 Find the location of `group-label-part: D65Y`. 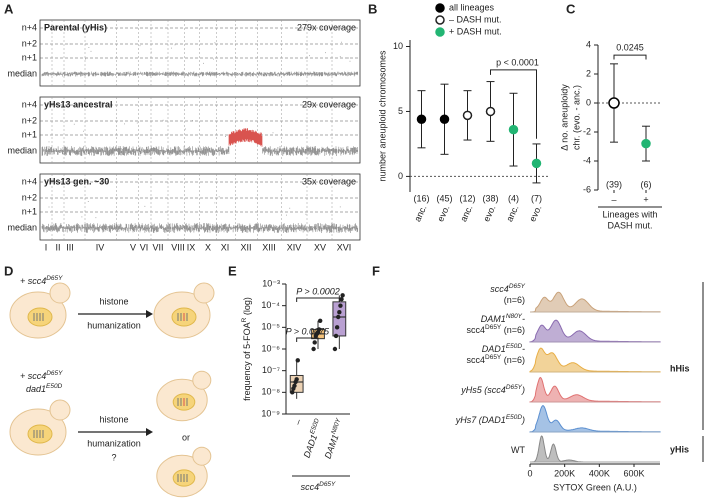

group-label-part: D65Y is located at coordinates (327, 484).